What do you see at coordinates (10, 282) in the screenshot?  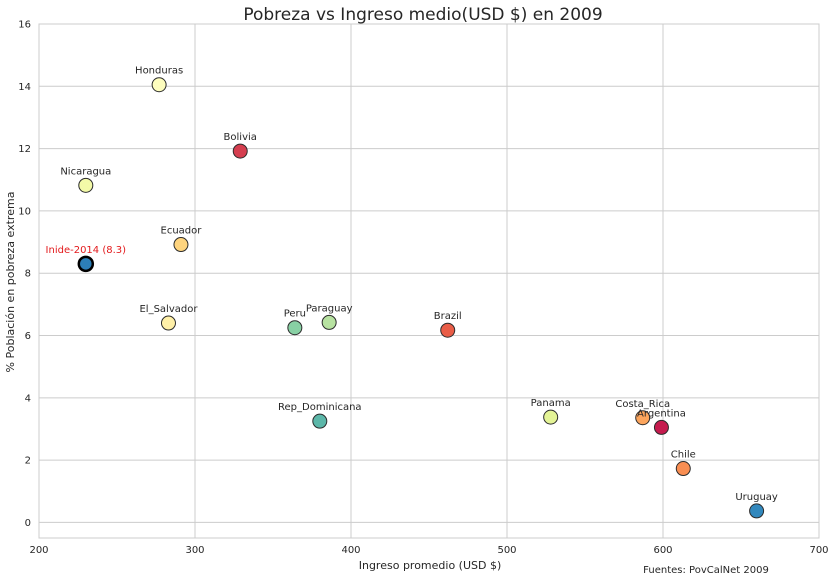 I see `y-axis-label: % Población en pobreza extrema` at bounding box center [10, 282].